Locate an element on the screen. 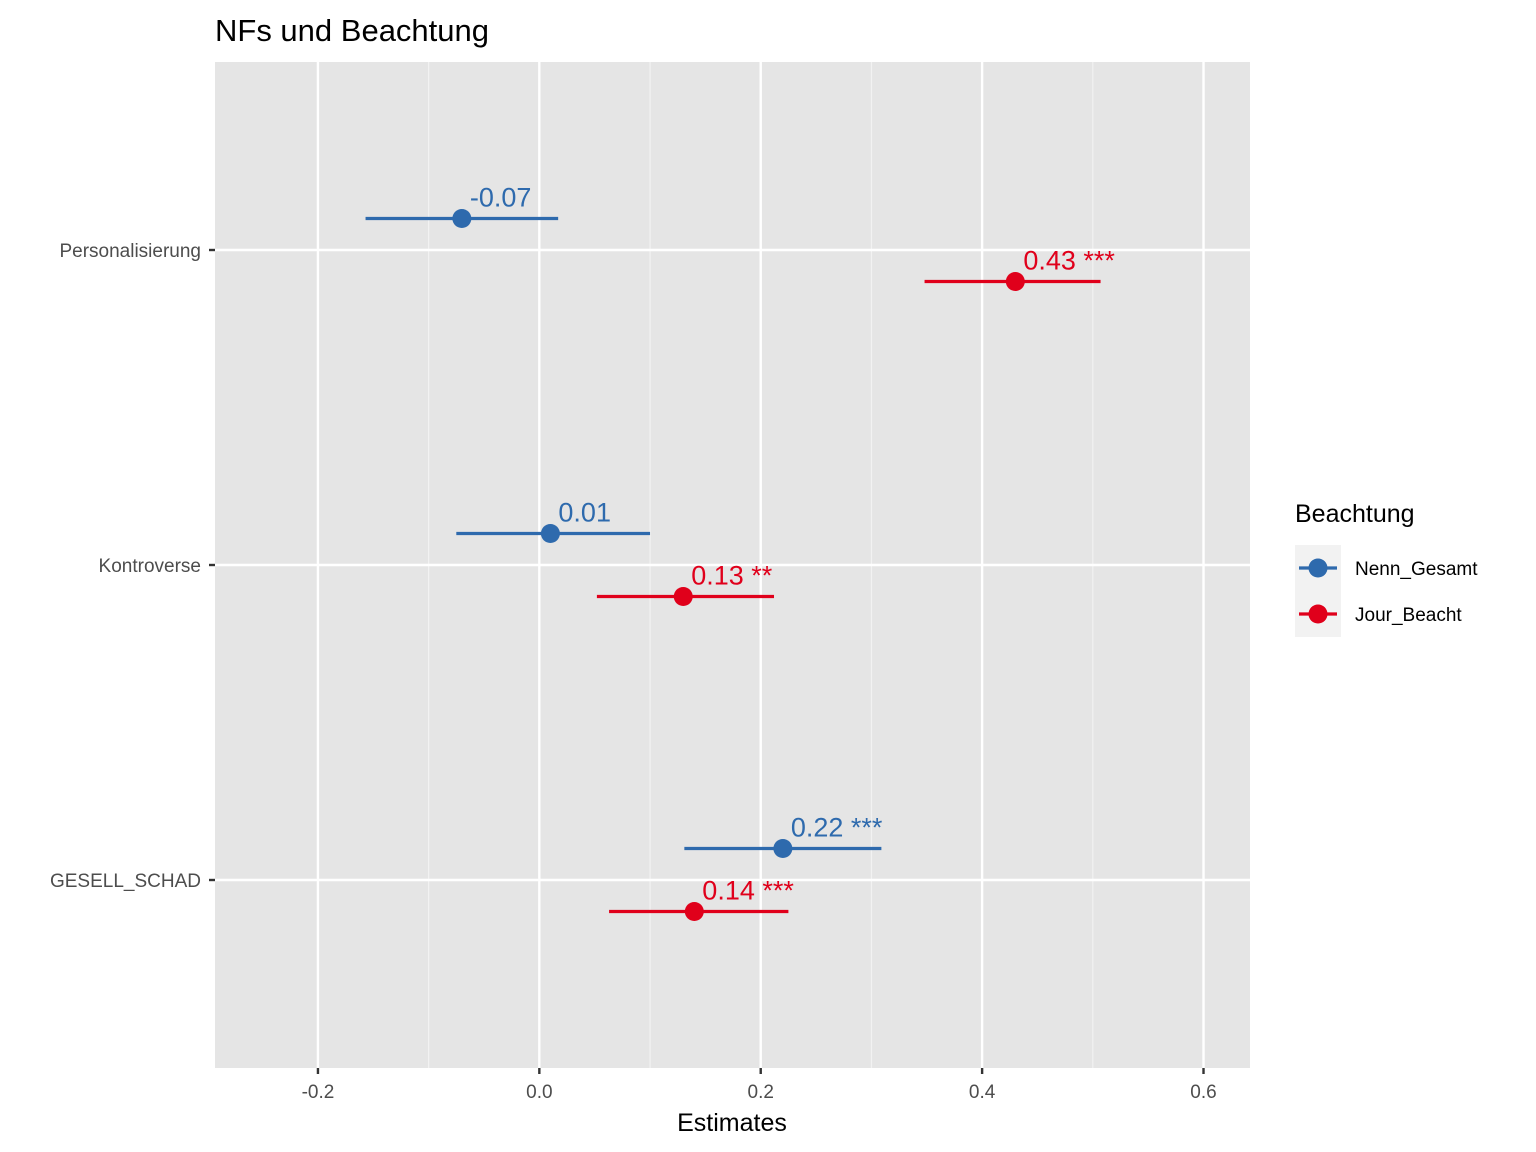 The image size is (1536, 1152). legend: Beachtung Nenn_Gesamt Jour_Beacht is located at coordinates (1386, 568).